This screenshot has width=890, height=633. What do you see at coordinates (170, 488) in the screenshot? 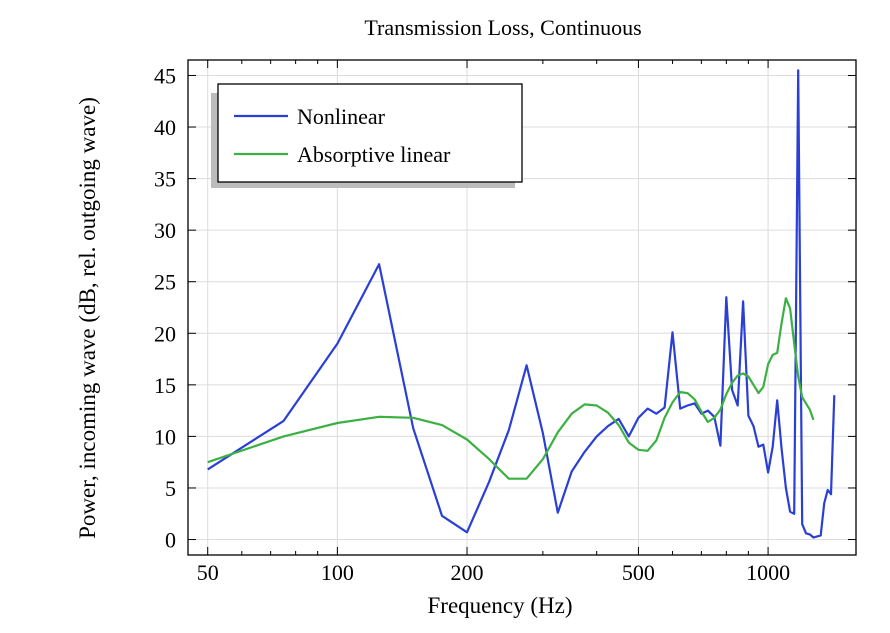
I see `y-tick-label: 5` at bounding box center [170, 488].